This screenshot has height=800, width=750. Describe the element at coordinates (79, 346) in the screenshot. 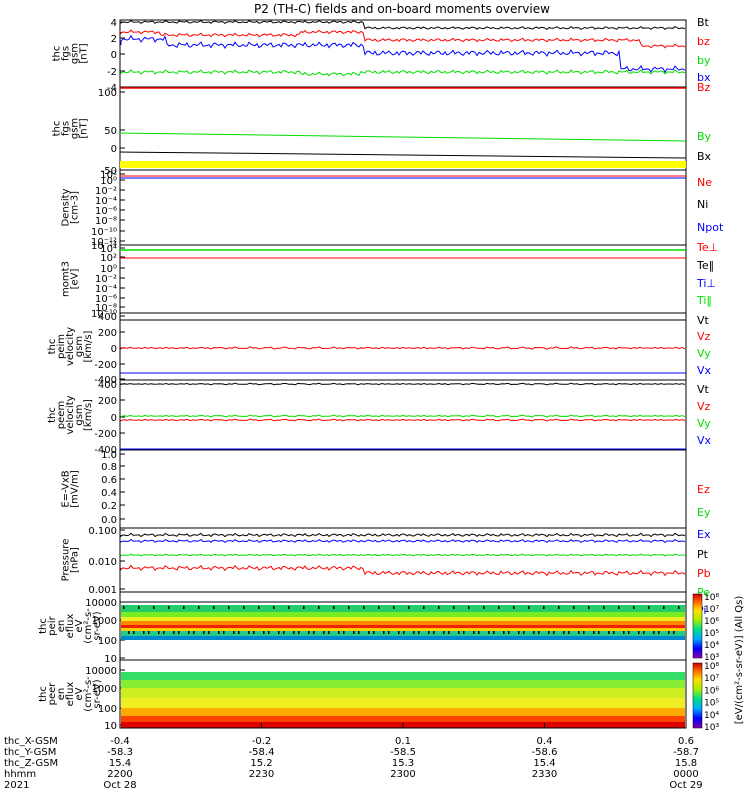

I see `y-label-line: gsm` at that location.